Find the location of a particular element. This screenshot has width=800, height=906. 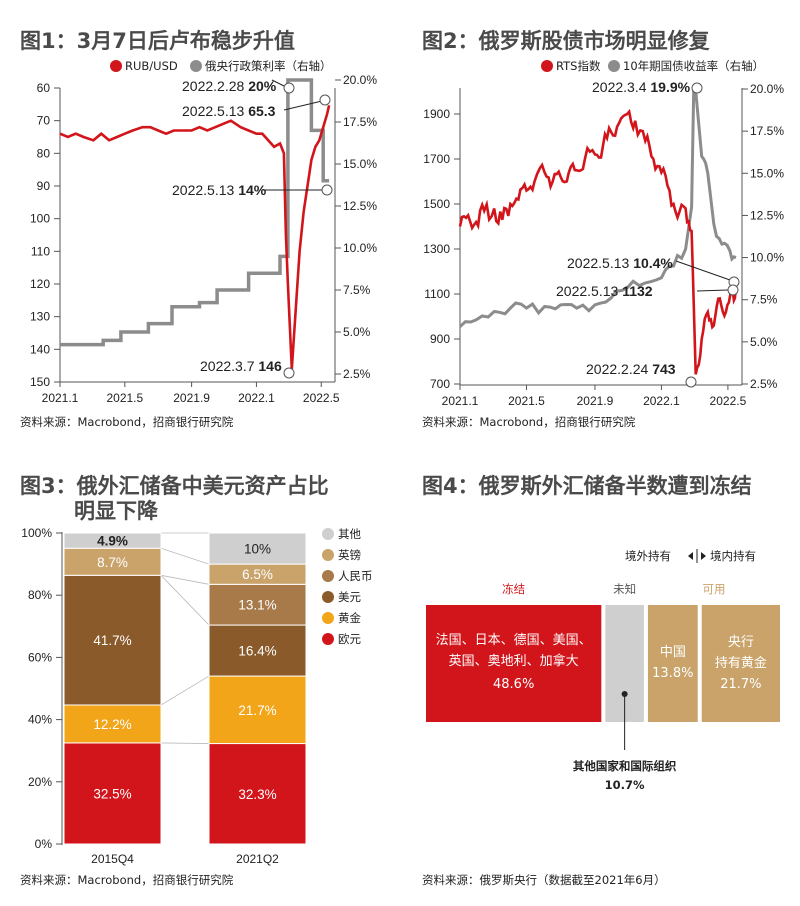

fig3-title-line2: 明显下降 is located at coordinates (116, 511).